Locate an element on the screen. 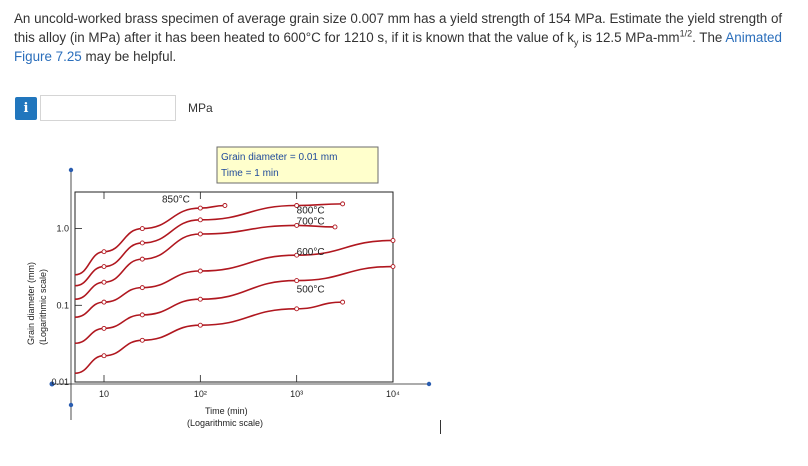 The height and width of the screenshot is (466, 808). y-axis-bottom-point is located at coordinates (71, 405).